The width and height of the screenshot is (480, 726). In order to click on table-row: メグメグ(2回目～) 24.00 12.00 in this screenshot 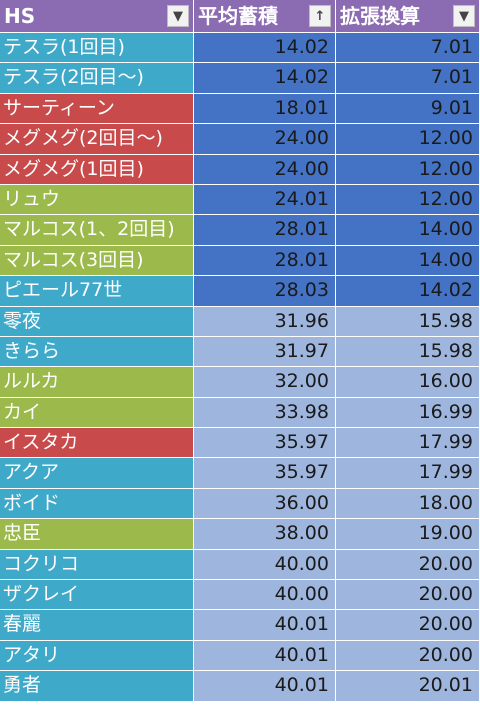, I will do `click(240, 139)`.